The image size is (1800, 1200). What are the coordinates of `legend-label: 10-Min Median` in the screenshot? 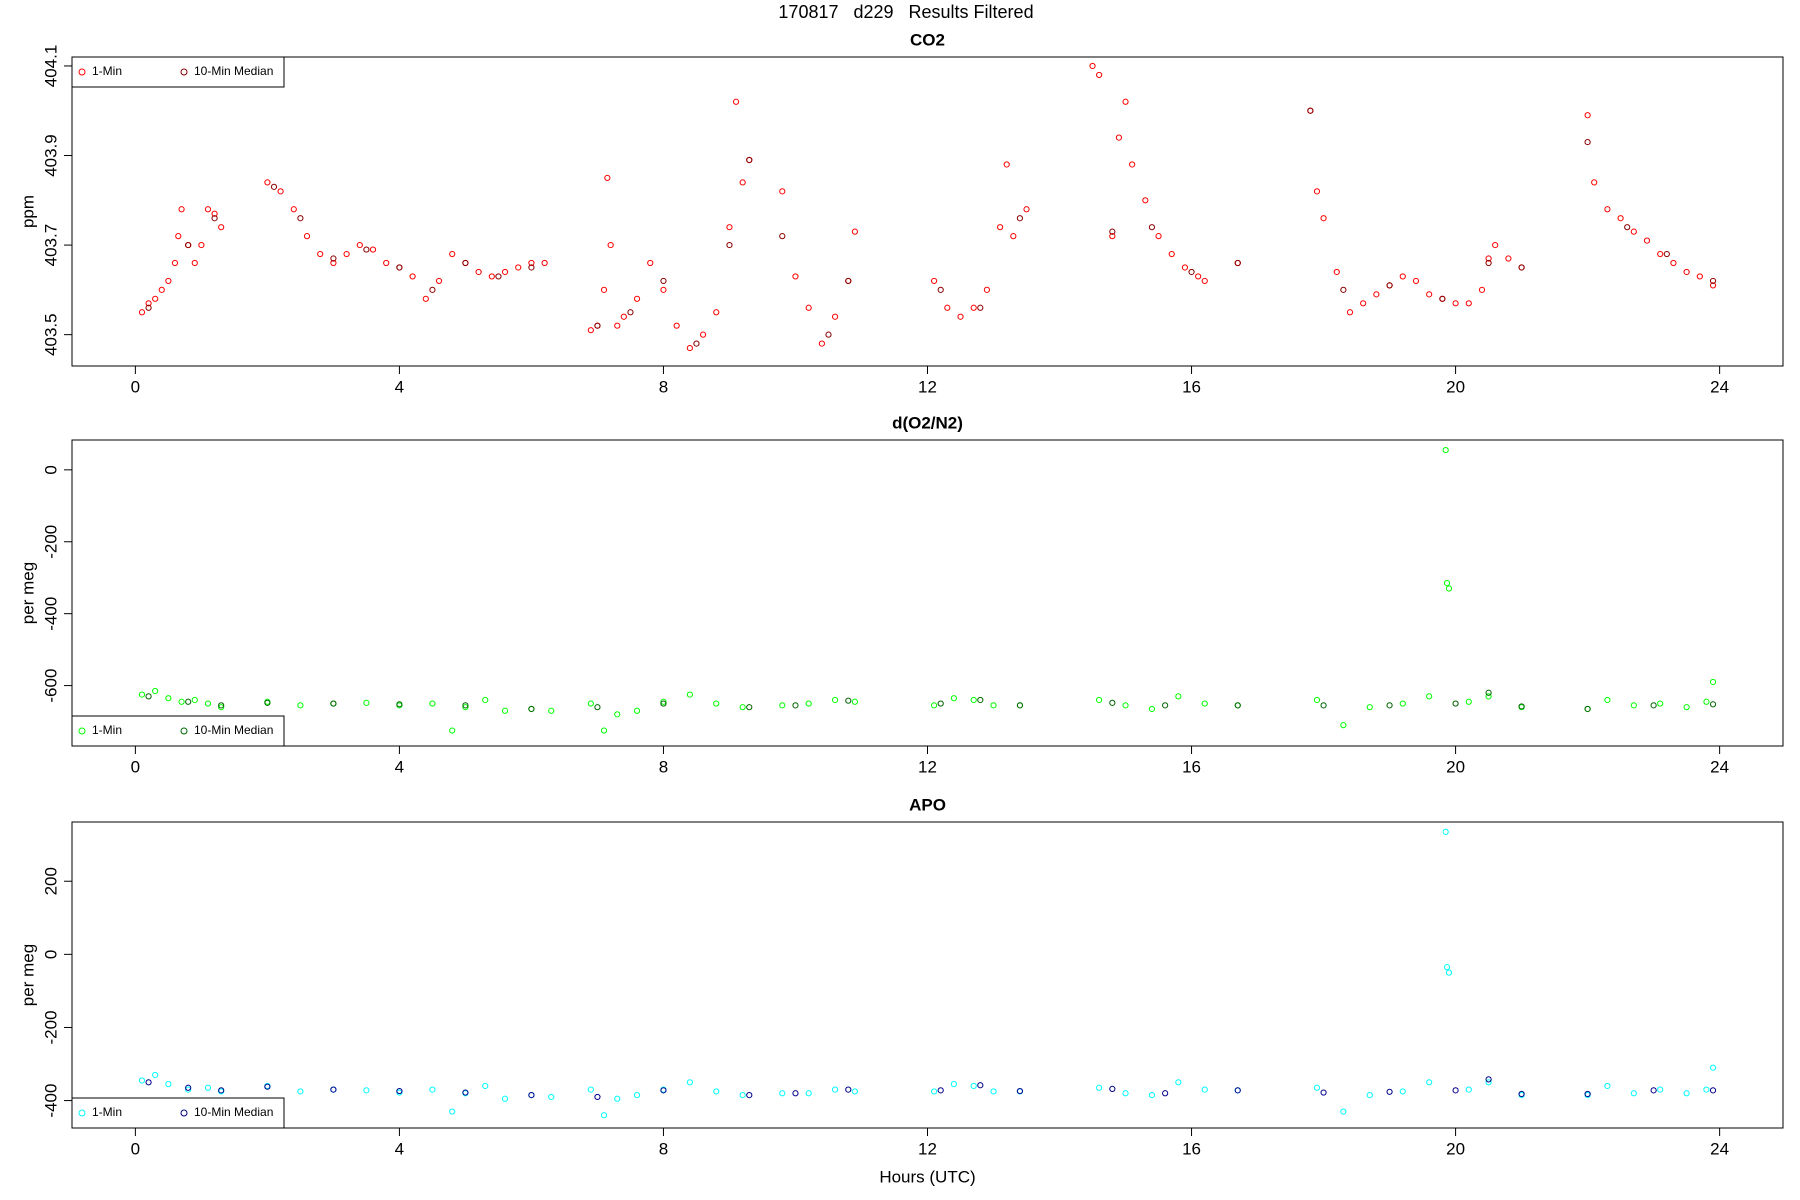 It's located at (233, 71).